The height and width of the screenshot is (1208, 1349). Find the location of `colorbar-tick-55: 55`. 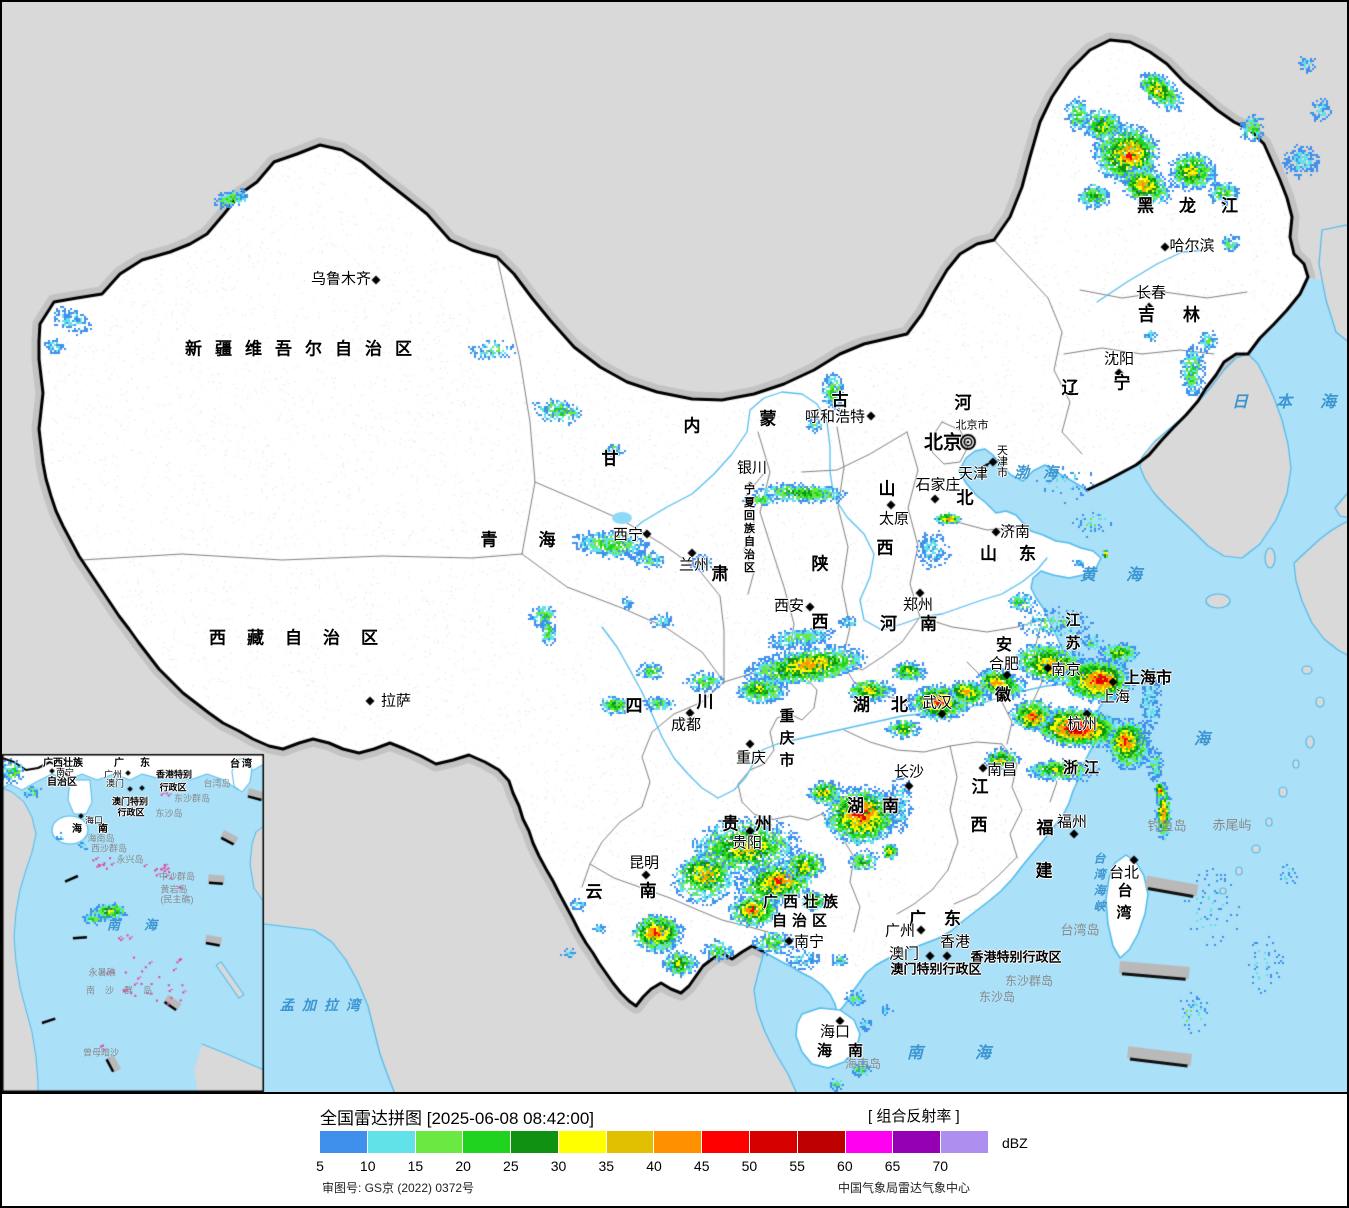

colorbar-tick-55: 55 is located at coordinates (797, 1166).